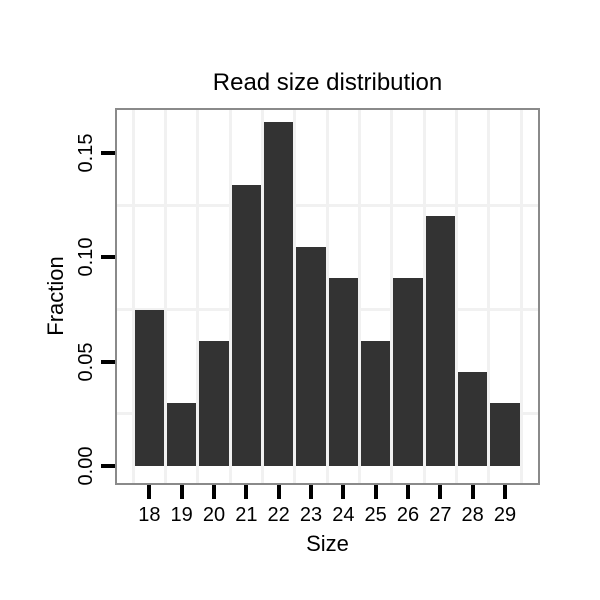  What do you see at coordinates (311, 515) in the screenshot?
I see `x-tick-label: 23` at bounding box center [311, 515].